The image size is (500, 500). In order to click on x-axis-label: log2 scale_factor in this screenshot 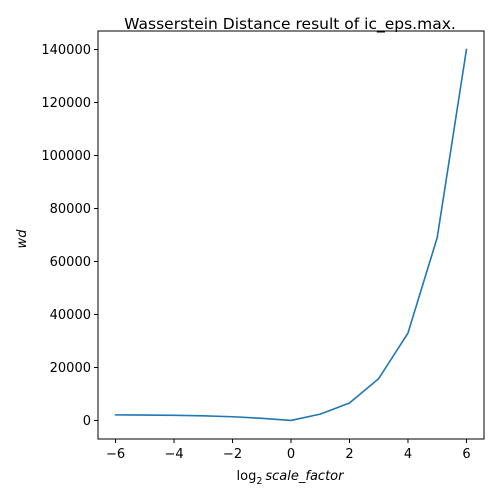, I will do `click(291, 478)`.